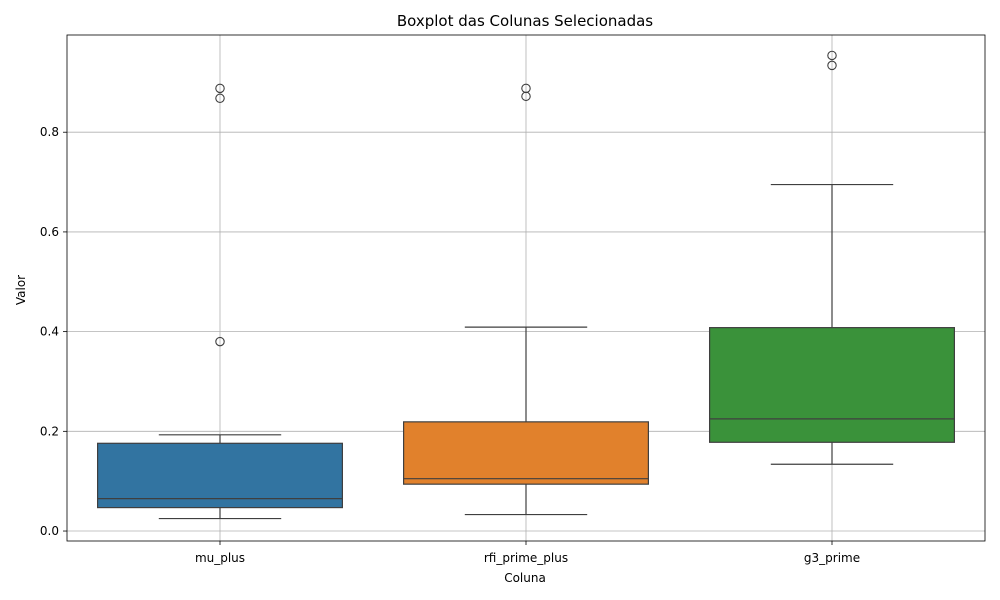 The width and height of the screenshot is (1000, 600). Describe the element at coordinates (525, 21) in the screenshot. I see `chart-title: Boxplot das Colunas Selecionadas` at that location.